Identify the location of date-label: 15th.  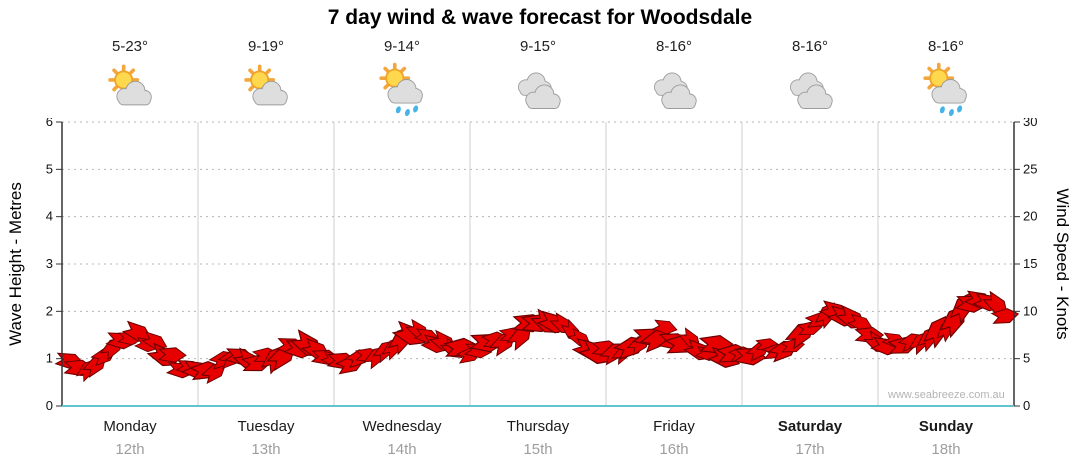
(538, 449).